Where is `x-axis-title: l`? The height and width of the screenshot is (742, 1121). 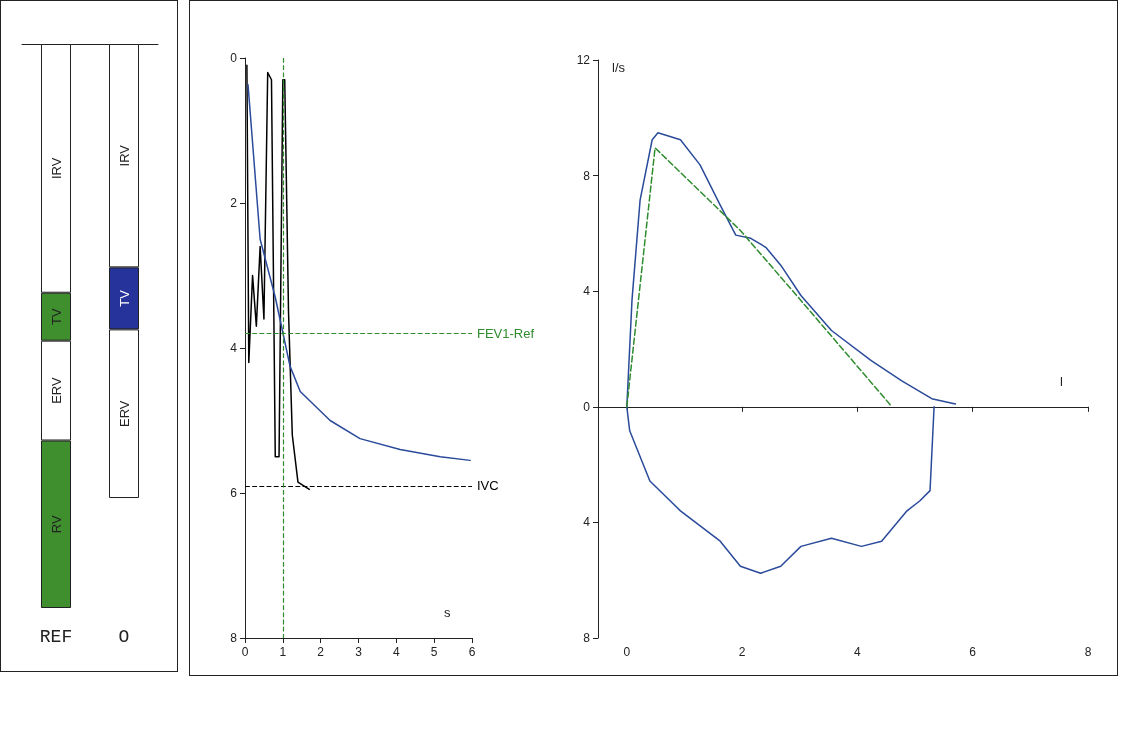 x-axis-title: l is located at coordinates (1061, 381).